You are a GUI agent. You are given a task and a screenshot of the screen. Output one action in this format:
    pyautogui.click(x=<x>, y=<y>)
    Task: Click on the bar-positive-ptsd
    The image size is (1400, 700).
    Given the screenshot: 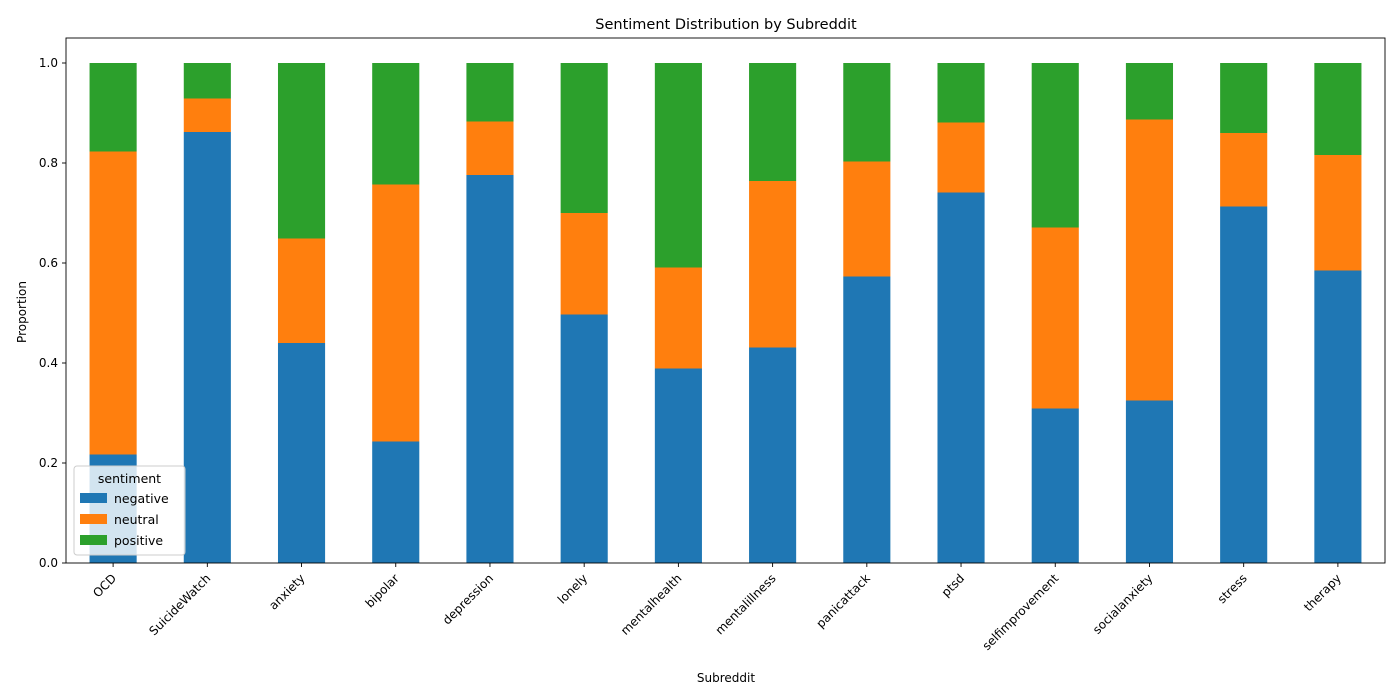 What is the action you would take?
    pyautogui.click(x=961, y=93)
    